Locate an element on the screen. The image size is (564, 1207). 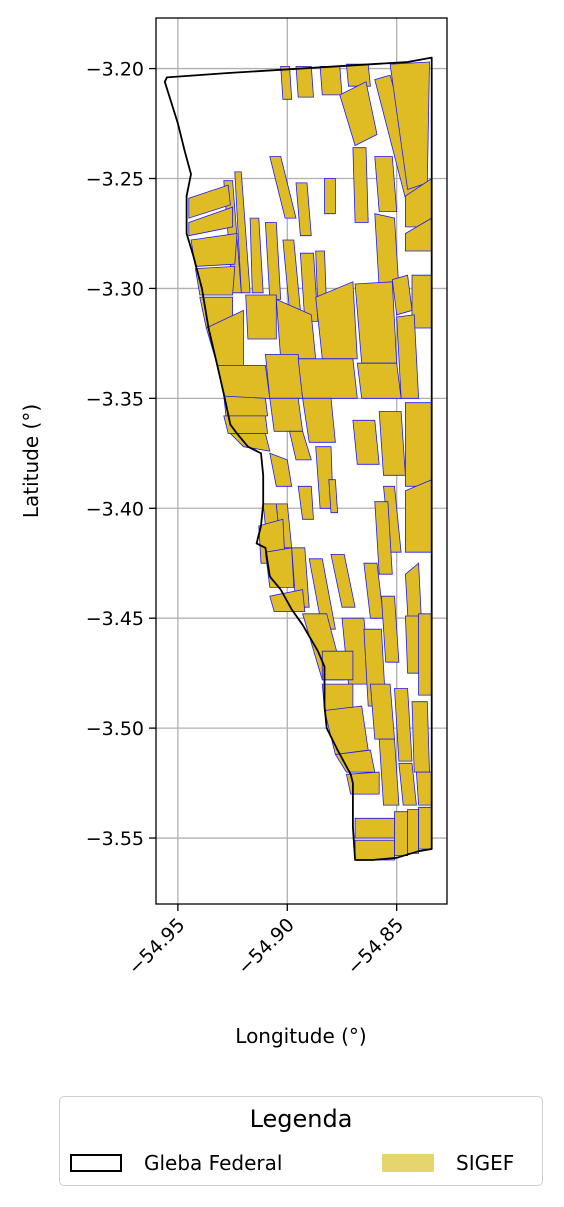
legend-label-gleba: Gleba Federal is located at coordinates (213, 1163).